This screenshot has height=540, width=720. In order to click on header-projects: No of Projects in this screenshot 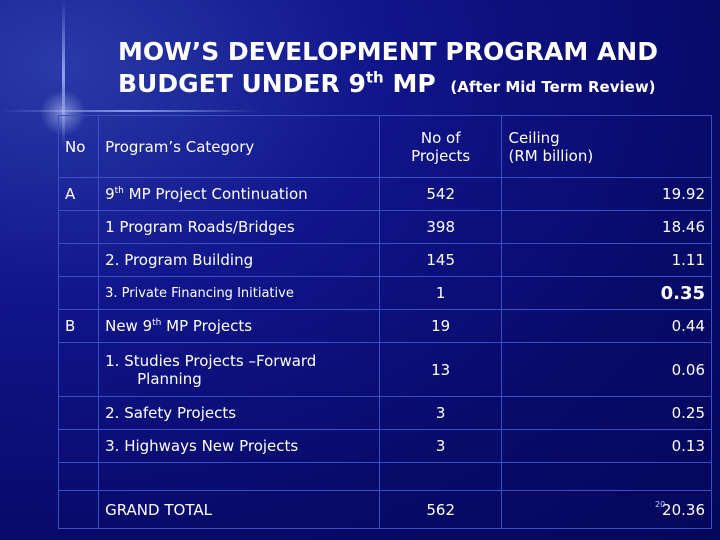, I will do `click(440, 146)`.